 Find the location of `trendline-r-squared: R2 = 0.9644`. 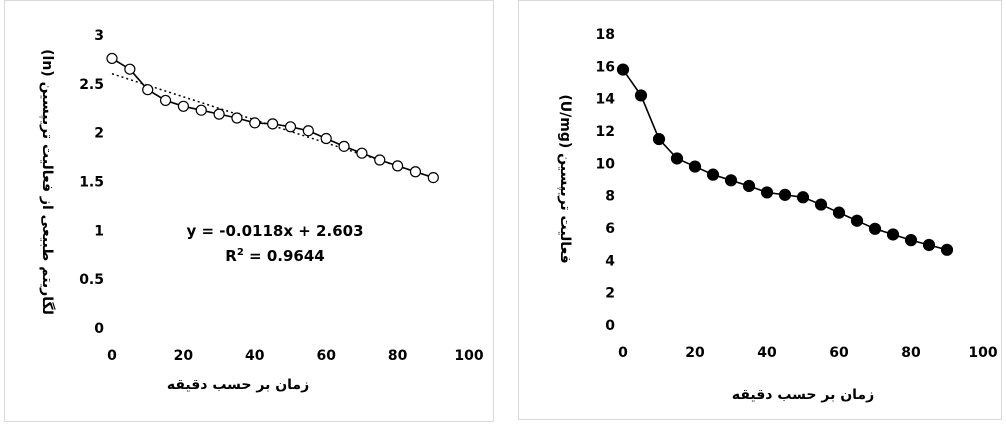

trendline-r-squared: R2 = 0.9644 is located at coordinates (274, 256).